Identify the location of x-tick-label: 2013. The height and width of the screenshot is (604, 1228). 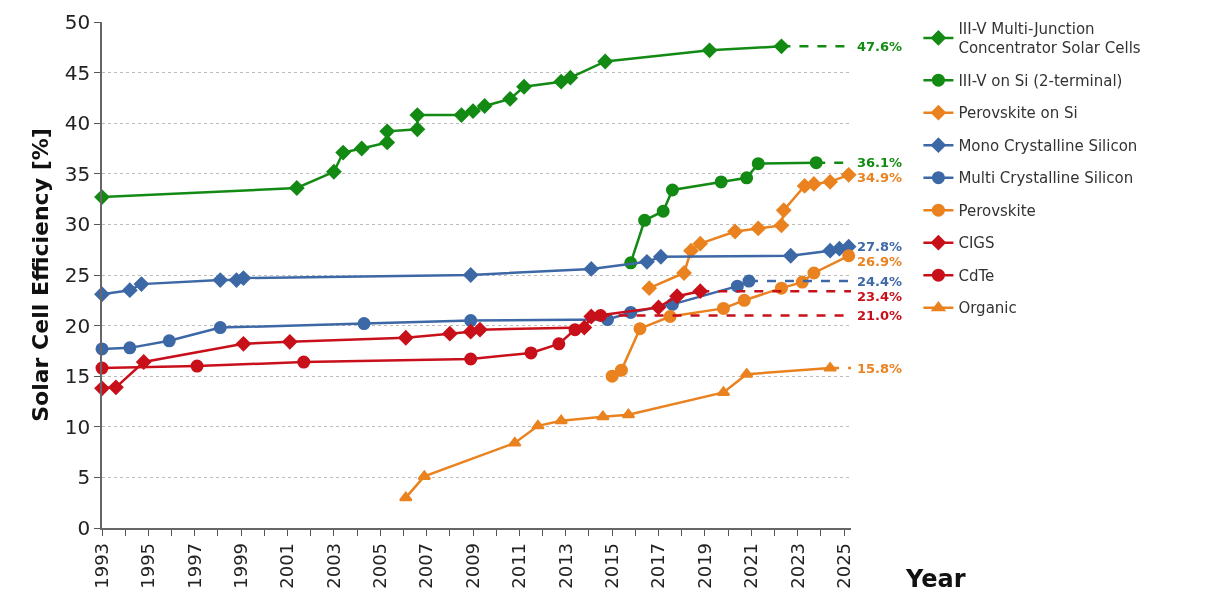
(565, 565).